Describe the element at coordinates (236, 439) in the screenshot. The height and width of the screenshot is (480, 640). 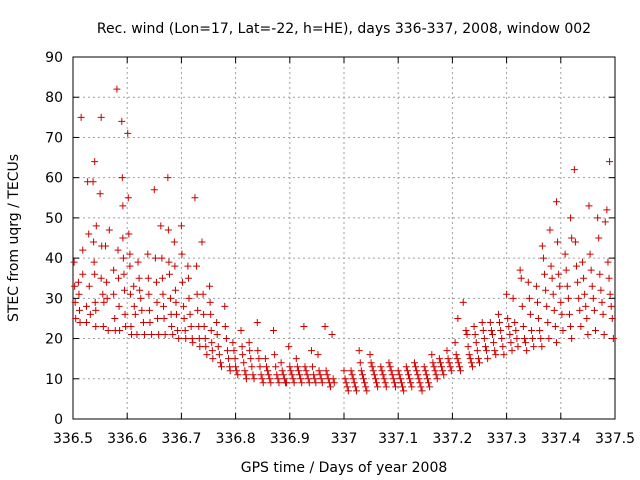
I see `x-tick-label: 336.8` at that location.